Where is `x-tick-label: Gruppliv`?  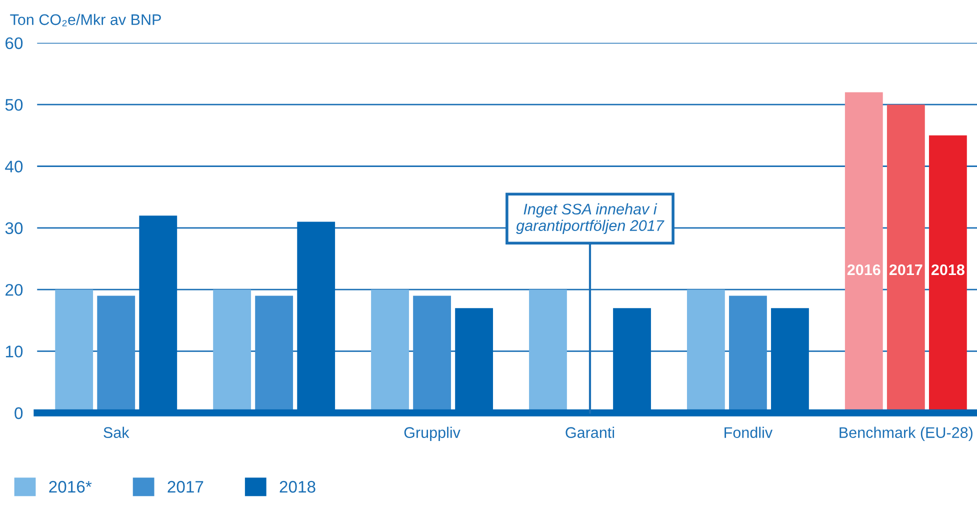
x-tick-label: Gruppliv is located at coordinates (432, 434).